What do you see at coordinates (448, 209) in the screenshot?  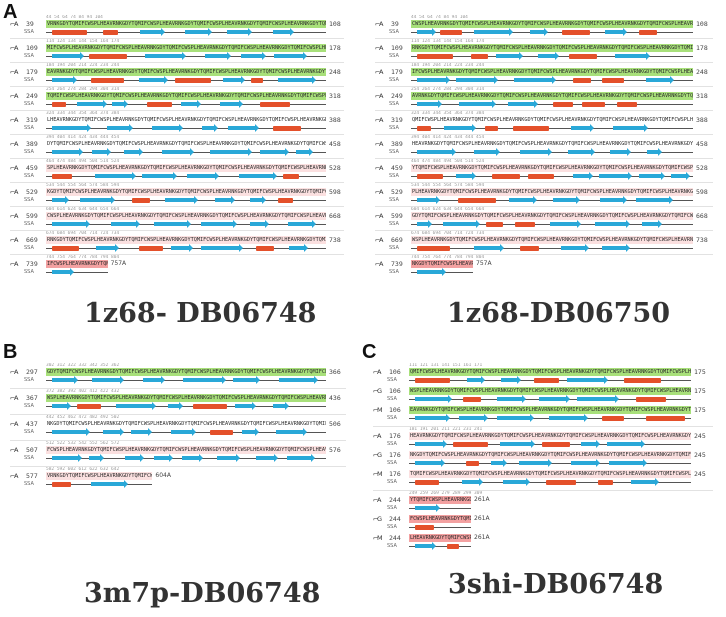 I see `position-ruler: 604 614 624 634 644 654 664` at bounding box center [448, 209].